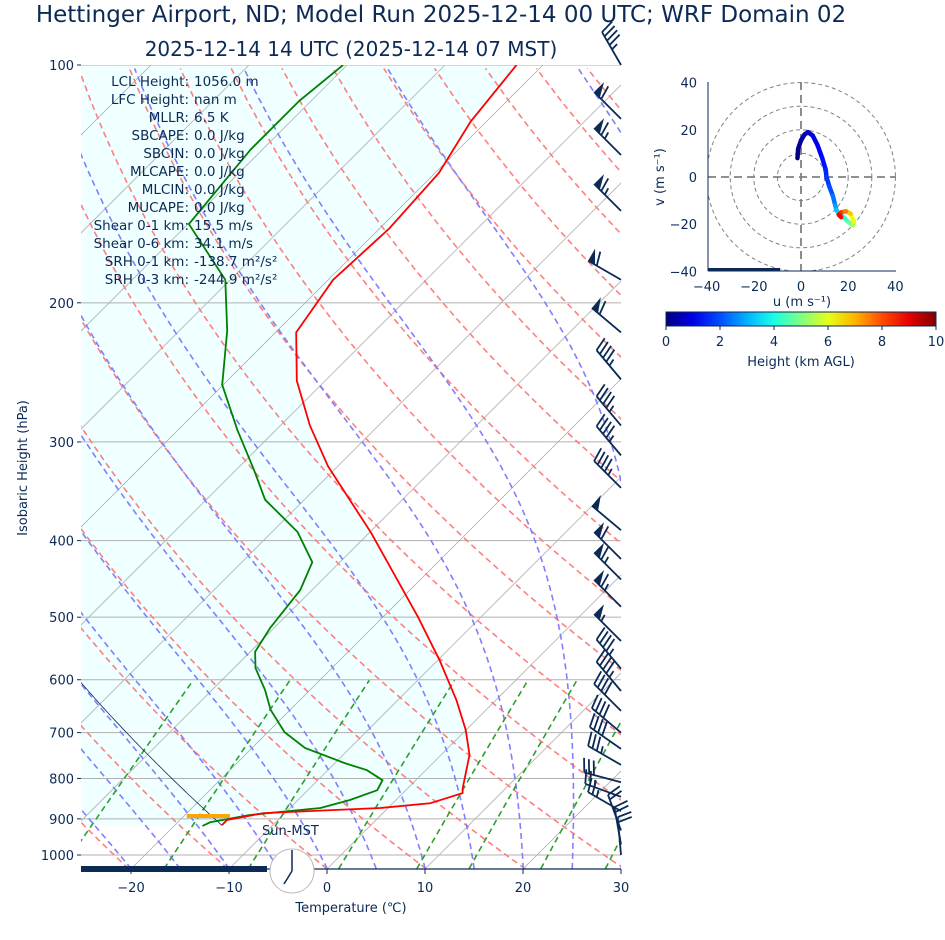 The width and height of the screenshot is (945, 940). What do you see at coordinates (706, 287) in the screenshot?
I see `hodo-x-tick-label: −40` at bounding box center [706, 287].